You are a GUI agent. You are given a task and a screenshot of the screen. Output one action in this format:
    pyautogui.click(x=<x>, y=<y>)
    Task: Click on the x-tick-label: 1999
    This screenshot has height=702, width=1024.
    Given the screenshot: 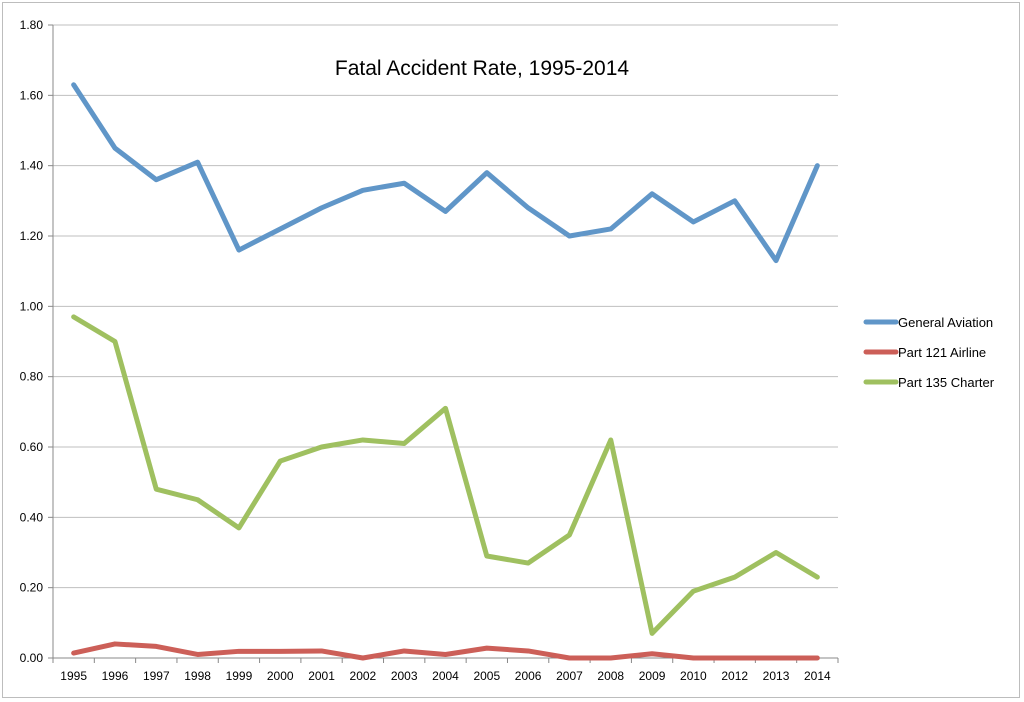 What is the action you would take?
    pyautogui.click(x=239, y=676)
    